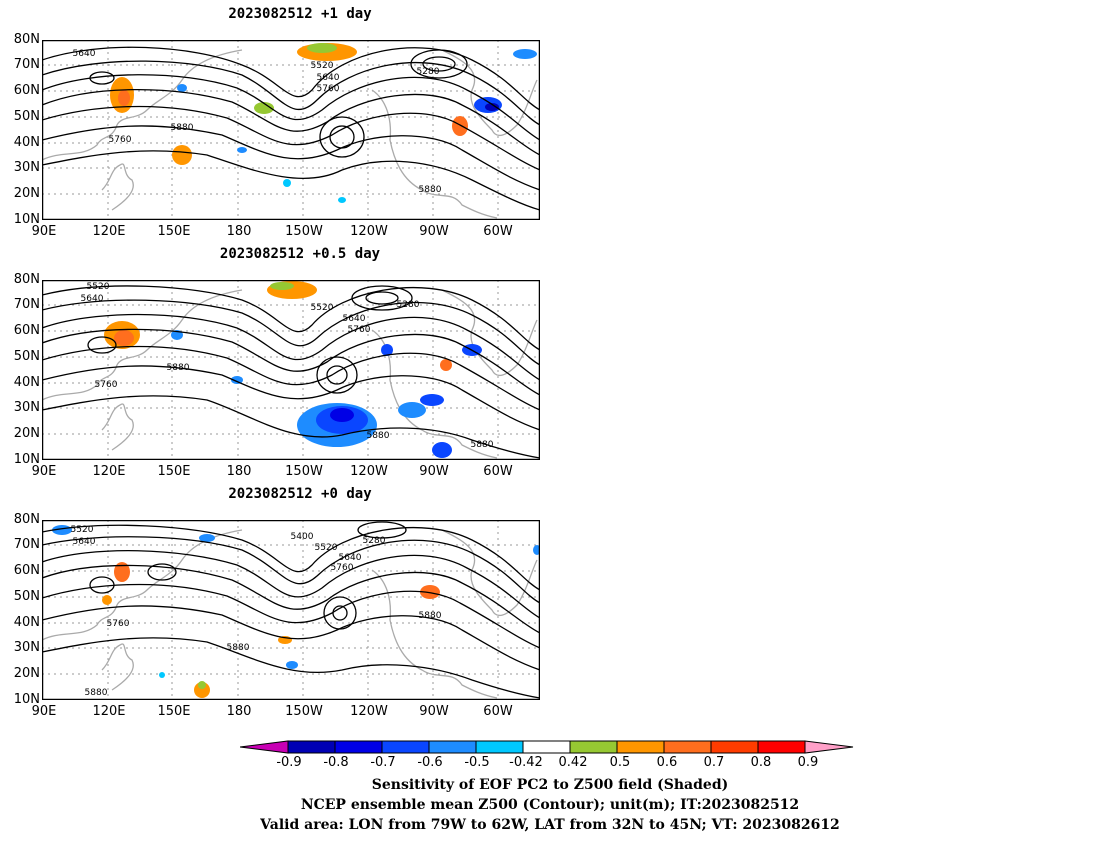  I want to click on colorbar-label: 0.9, so click(808, 762).